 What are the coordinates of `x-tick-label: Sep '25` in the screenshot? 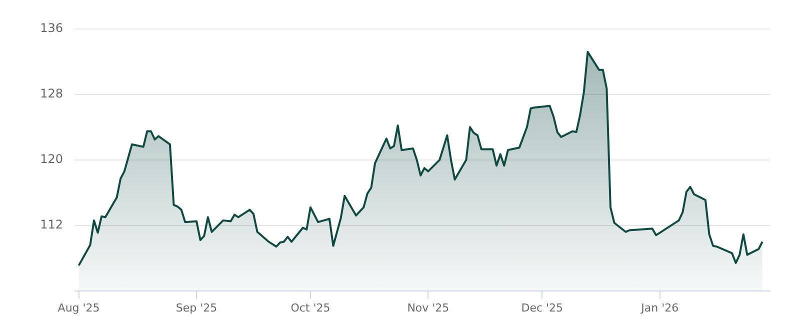 It's located at (197, 307).